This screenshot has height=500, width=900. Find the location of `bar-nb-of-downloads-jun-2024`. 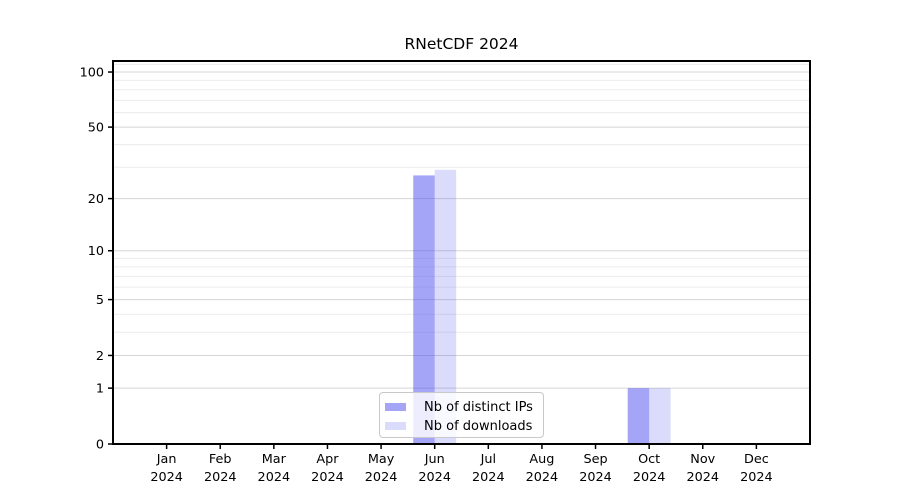

bar-nb-of-downloads-jun-2024 is located at coordinates (445, 306).